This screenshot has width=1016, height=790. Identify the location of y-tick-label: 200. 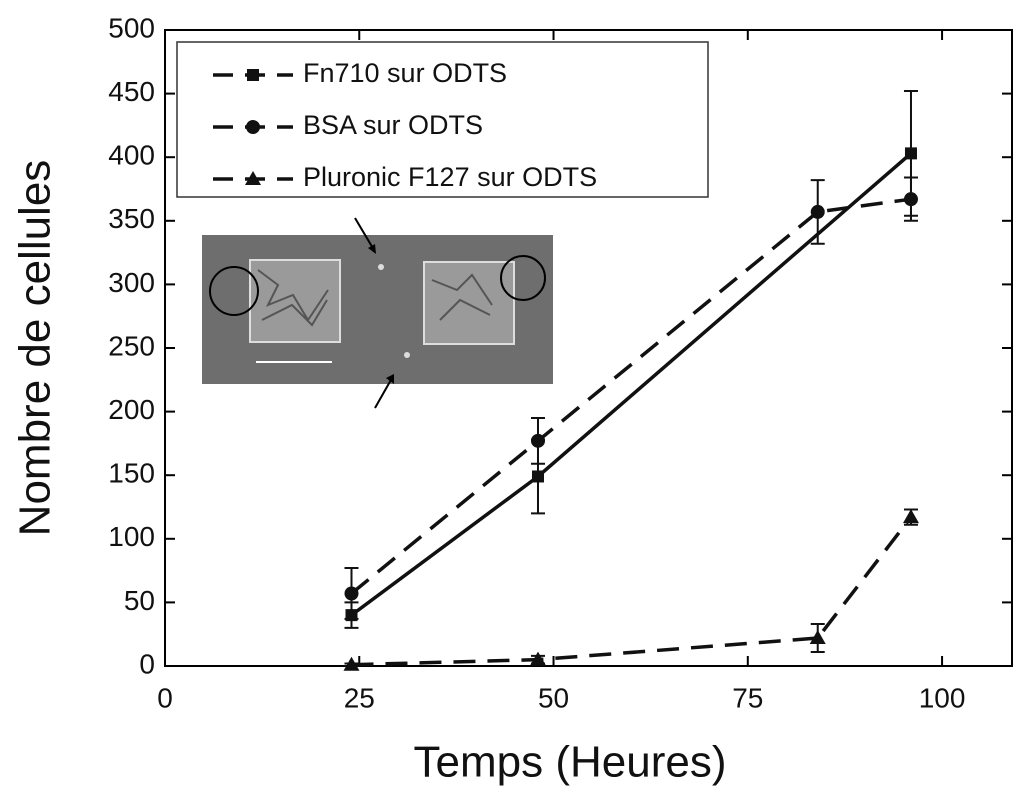
(131, 409).